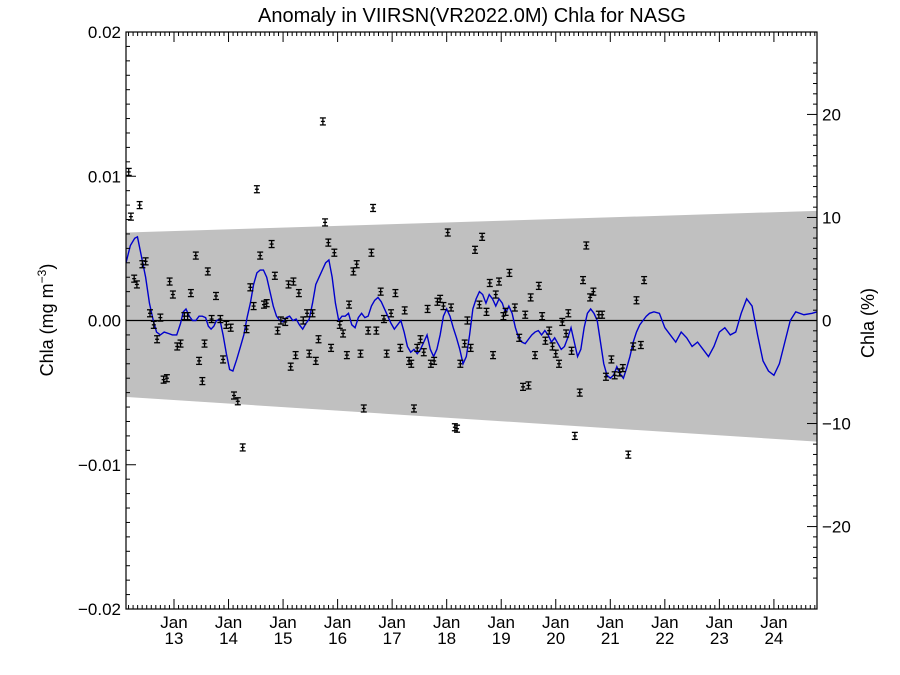 Image resolution: width=900 pixels, height=675 pixels. What do you see at coordinates (555, 638) in the screenshot?
I see `x-tick-year: 20` at bounding box center [555, 638].